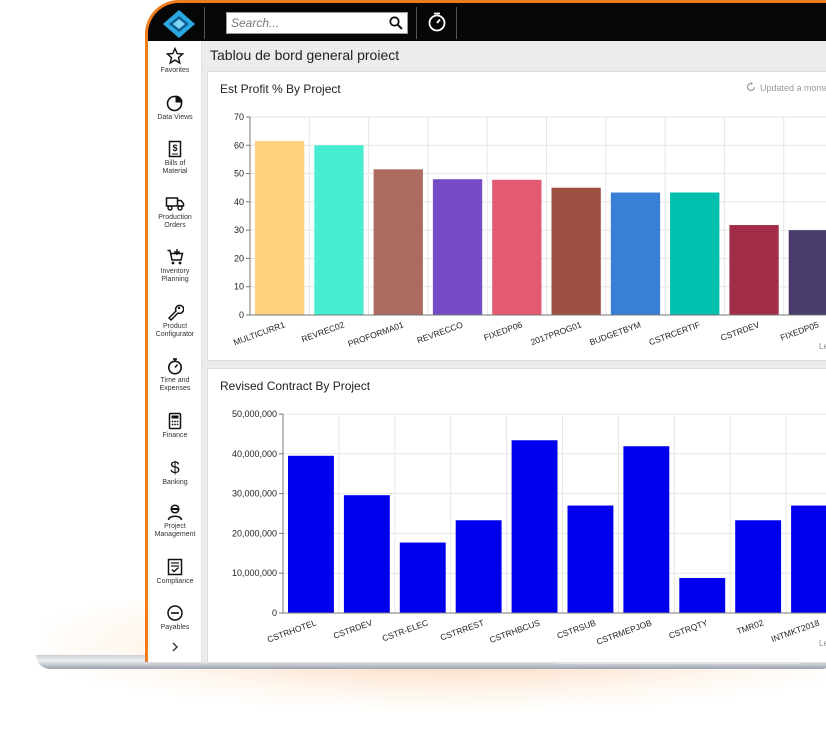 This screenshot has height=732, width=826. Describe the element at coordinates (688, 628) in the screenshot. I see `x-tick-label: CSTRQTY` at that location.